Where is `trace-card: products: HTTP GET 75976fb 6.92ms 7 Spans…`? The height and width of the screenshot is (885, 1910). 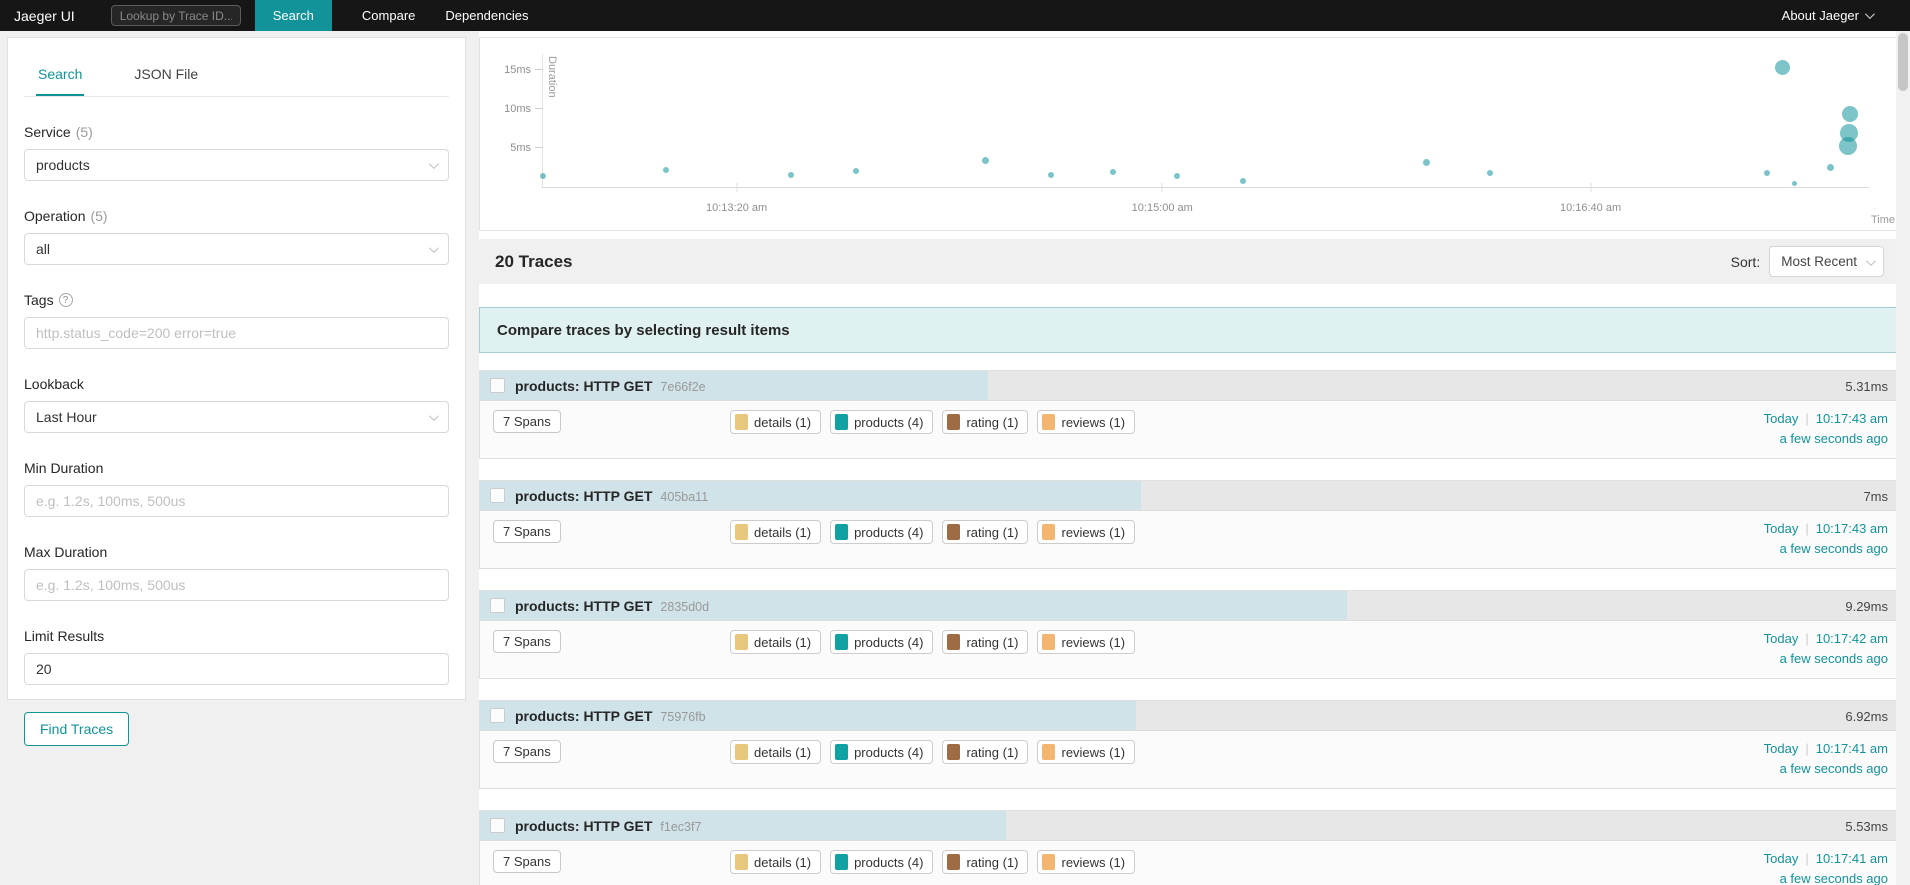 trace-card: products: HTTP GET 75976fb 6.92ms 7 Spans… is located at coordinates (1189, 744).